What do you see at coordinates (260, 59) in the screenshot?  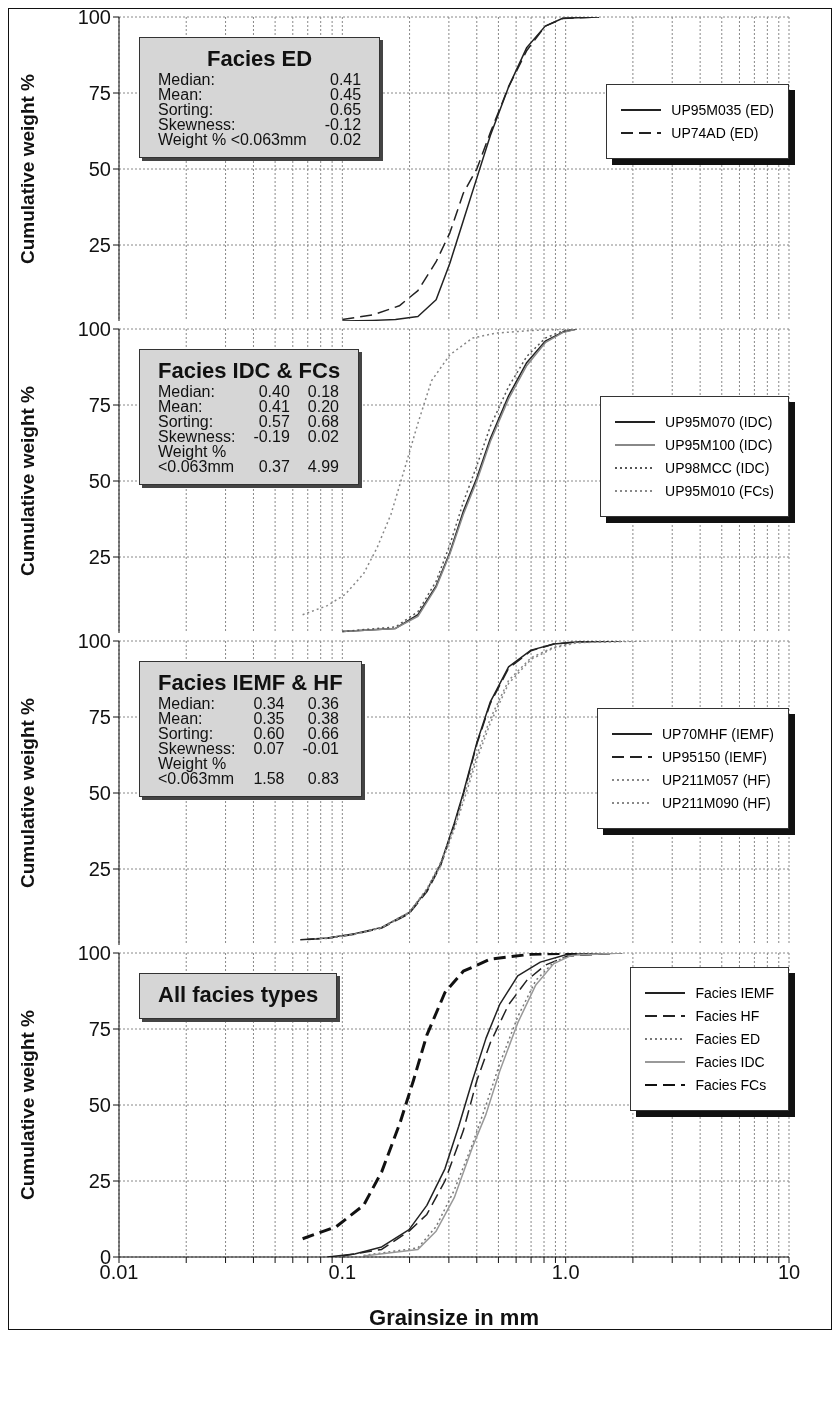 I see `text: Facies ED` at bounding box center [260, 59].